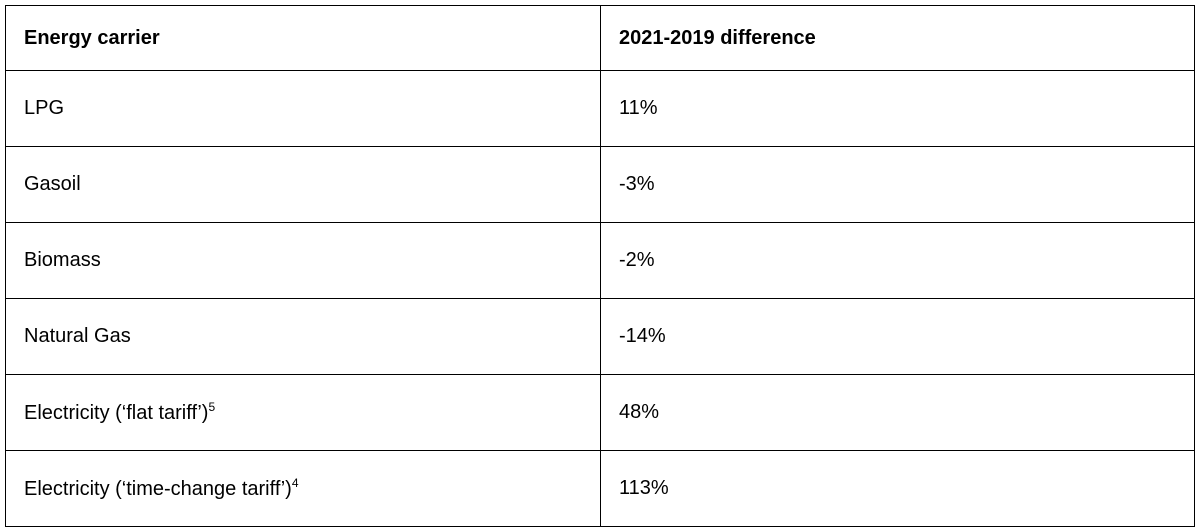 The width and height of the screenshot is (1200, 531). I want to click on difference-cell: 11%, so click(897, 108).